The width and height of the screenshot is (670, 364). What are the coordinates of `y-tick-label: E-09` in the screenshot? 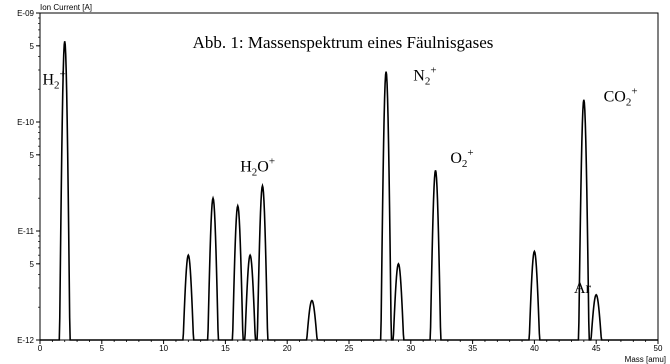 It's located at (25, 13).